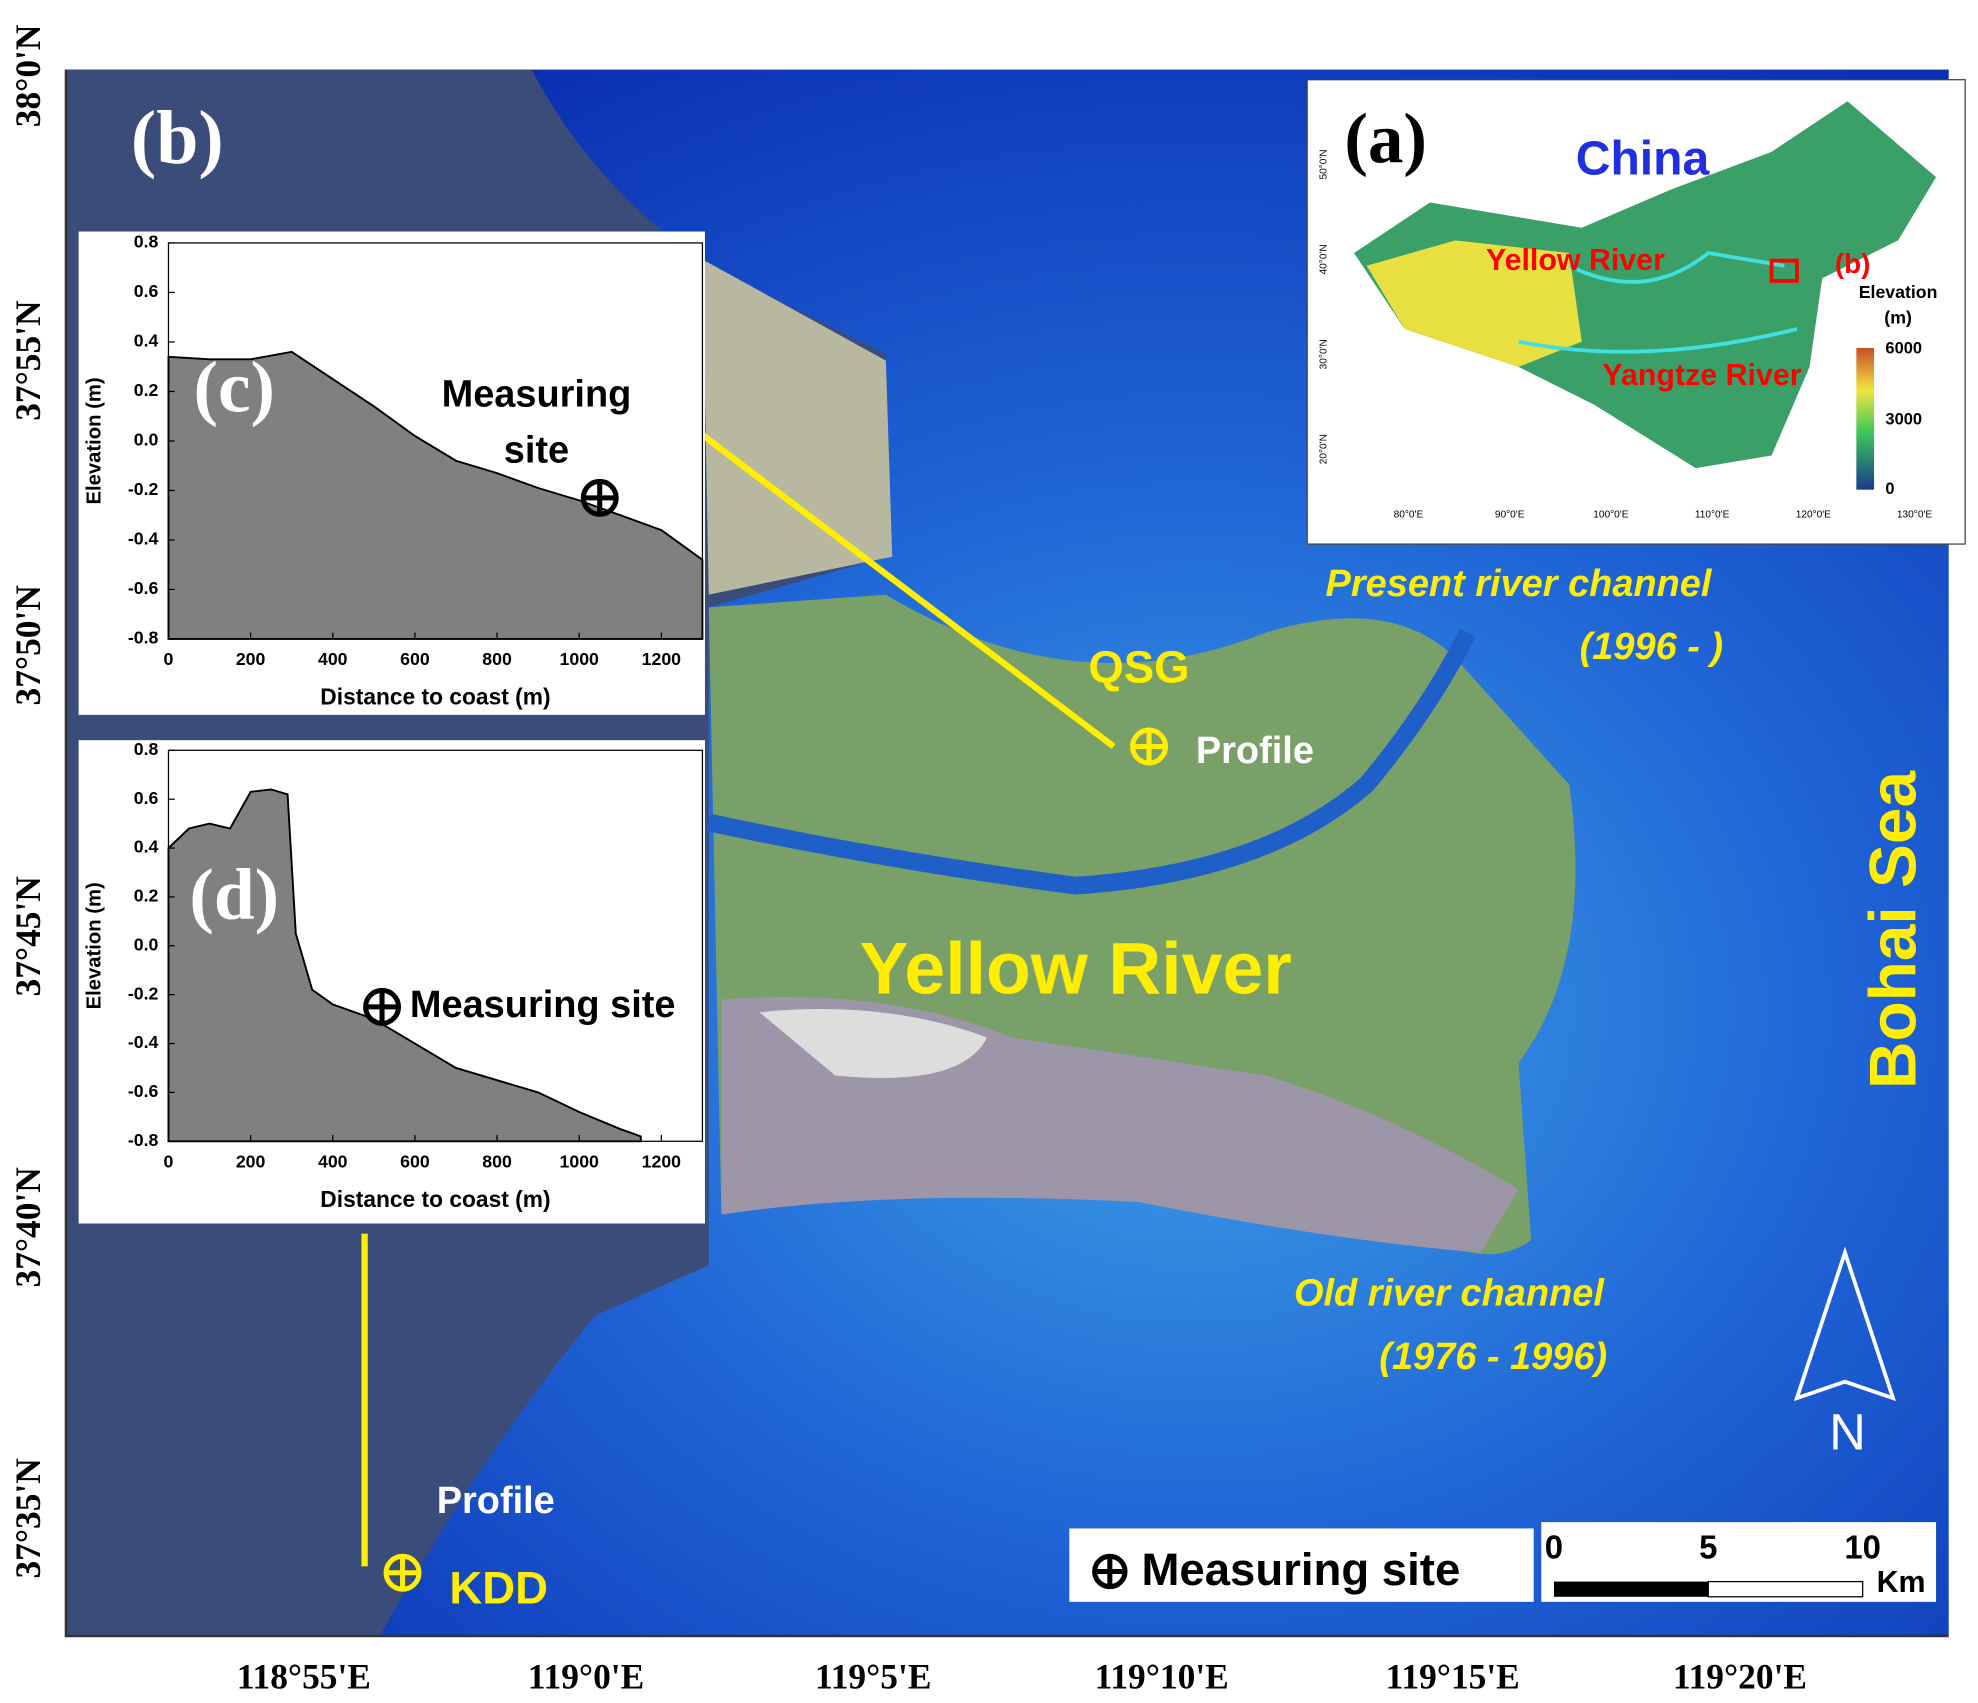  I want to click on lat-label: 37°50'N, so click(28, 645).